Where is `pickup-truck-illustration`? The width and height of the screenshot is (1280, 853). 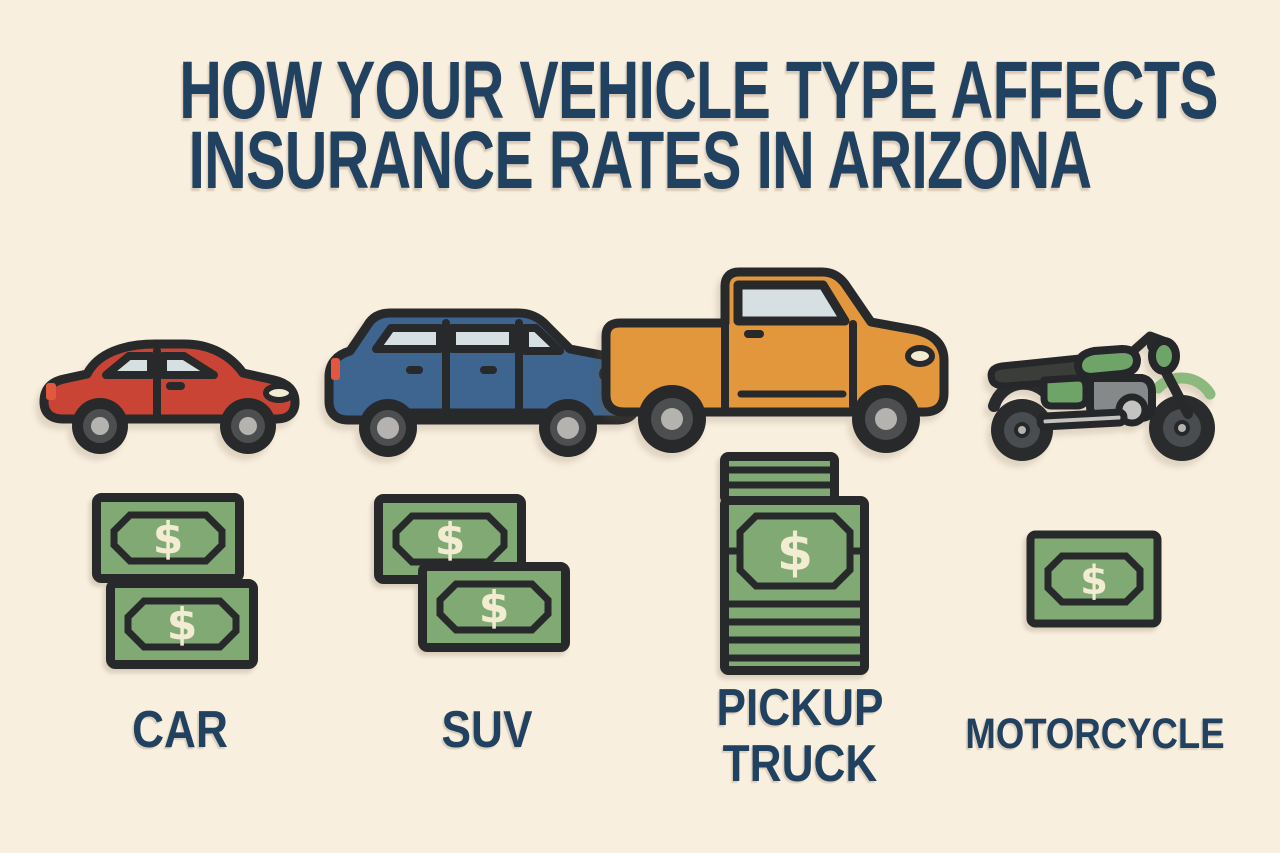 pickup-truck-illustration is located at coordinates (775, 360).